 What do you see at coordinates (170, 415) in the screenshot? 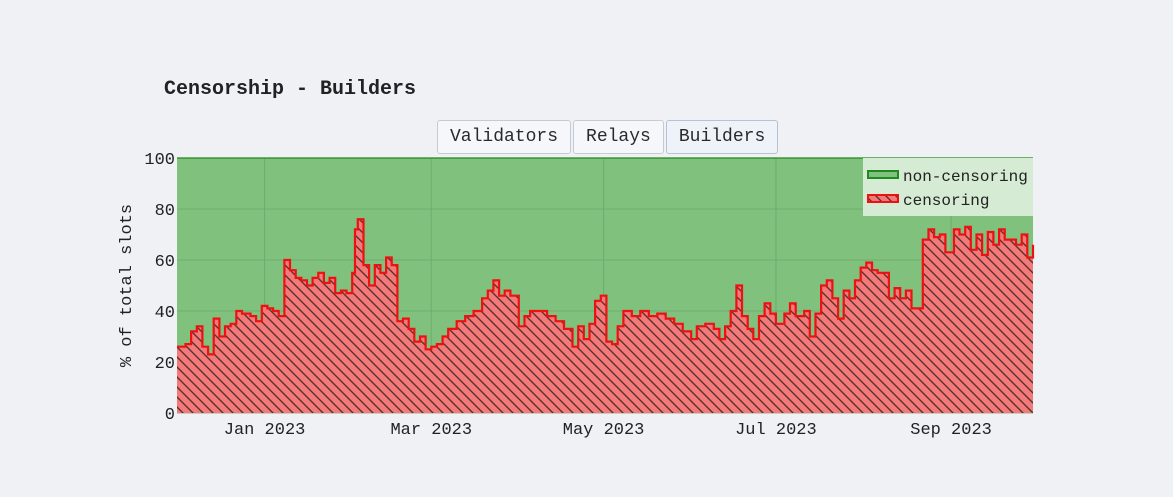
I see `y-tick-label: 0` at bounding box center [170, 415].